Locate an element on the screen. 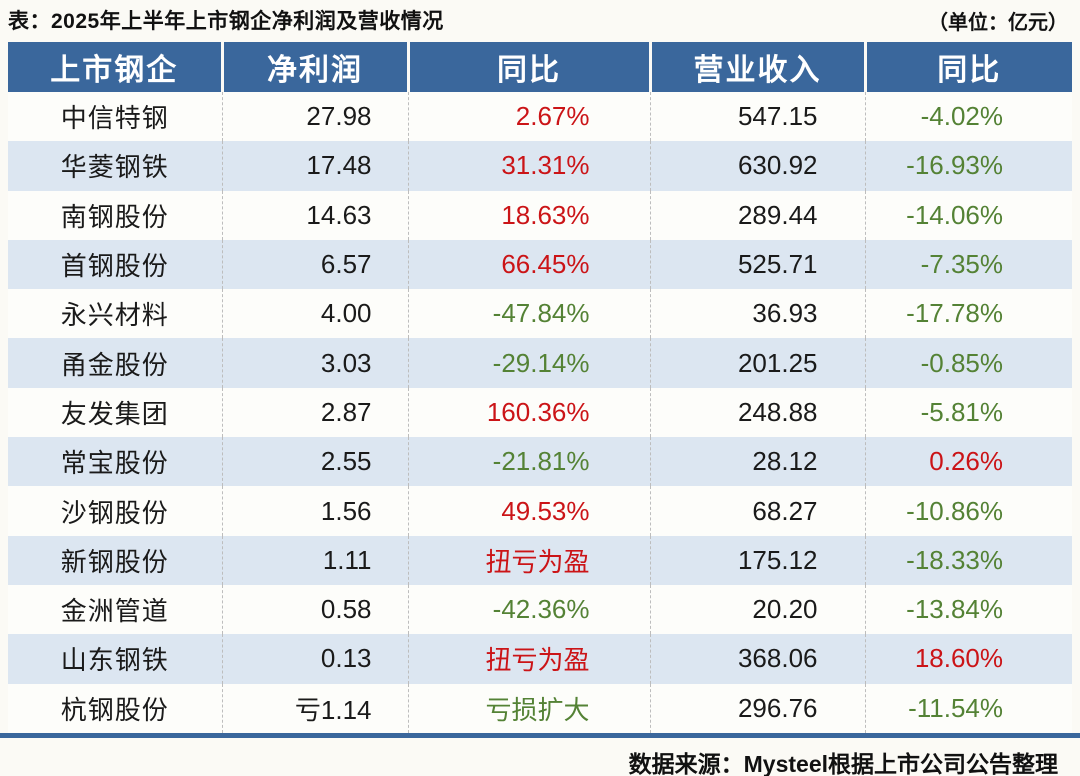 The image size is (1080, 776). company-cell: 甬金股份 is located at coordinates (114, 364).